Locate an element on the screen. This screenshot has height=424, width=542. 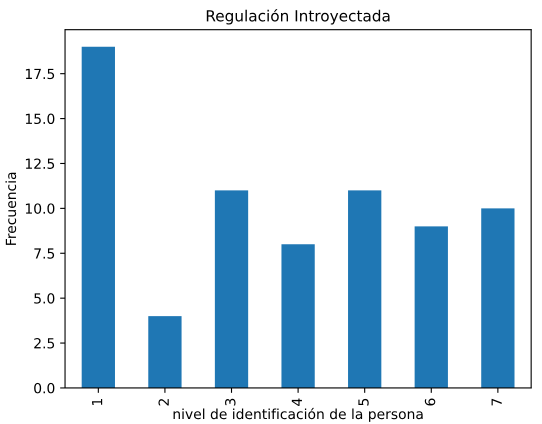
y-tick-label: 5.0 is located at coordinates (44, 298).